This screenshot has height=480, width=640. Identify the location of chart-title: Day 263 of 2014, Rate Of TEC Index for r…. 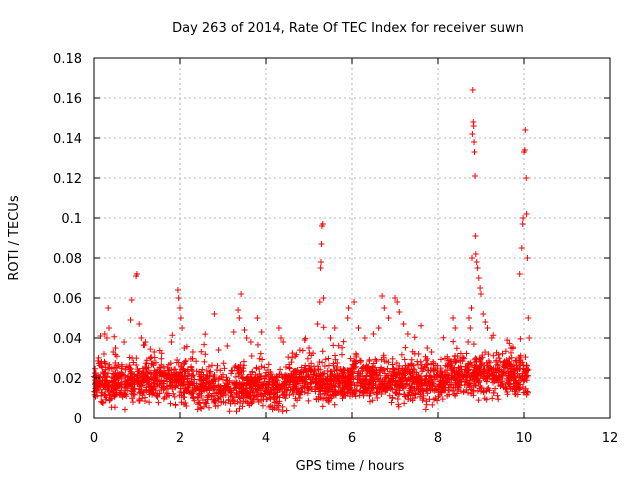
(348, 28).